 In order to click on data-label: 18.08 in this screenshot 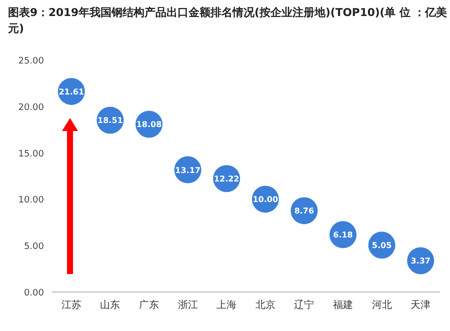, I will do `click(149, 125)`.